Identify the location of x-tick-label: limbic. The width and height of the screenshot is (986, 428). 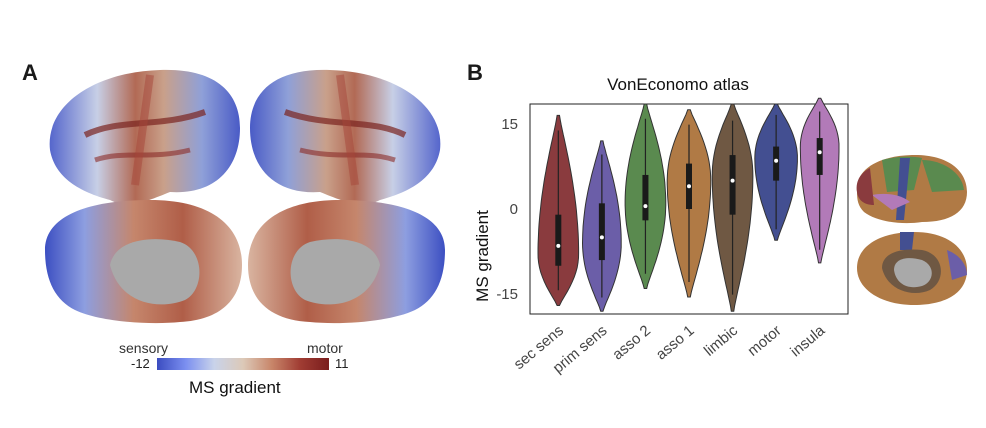
(721, 341).